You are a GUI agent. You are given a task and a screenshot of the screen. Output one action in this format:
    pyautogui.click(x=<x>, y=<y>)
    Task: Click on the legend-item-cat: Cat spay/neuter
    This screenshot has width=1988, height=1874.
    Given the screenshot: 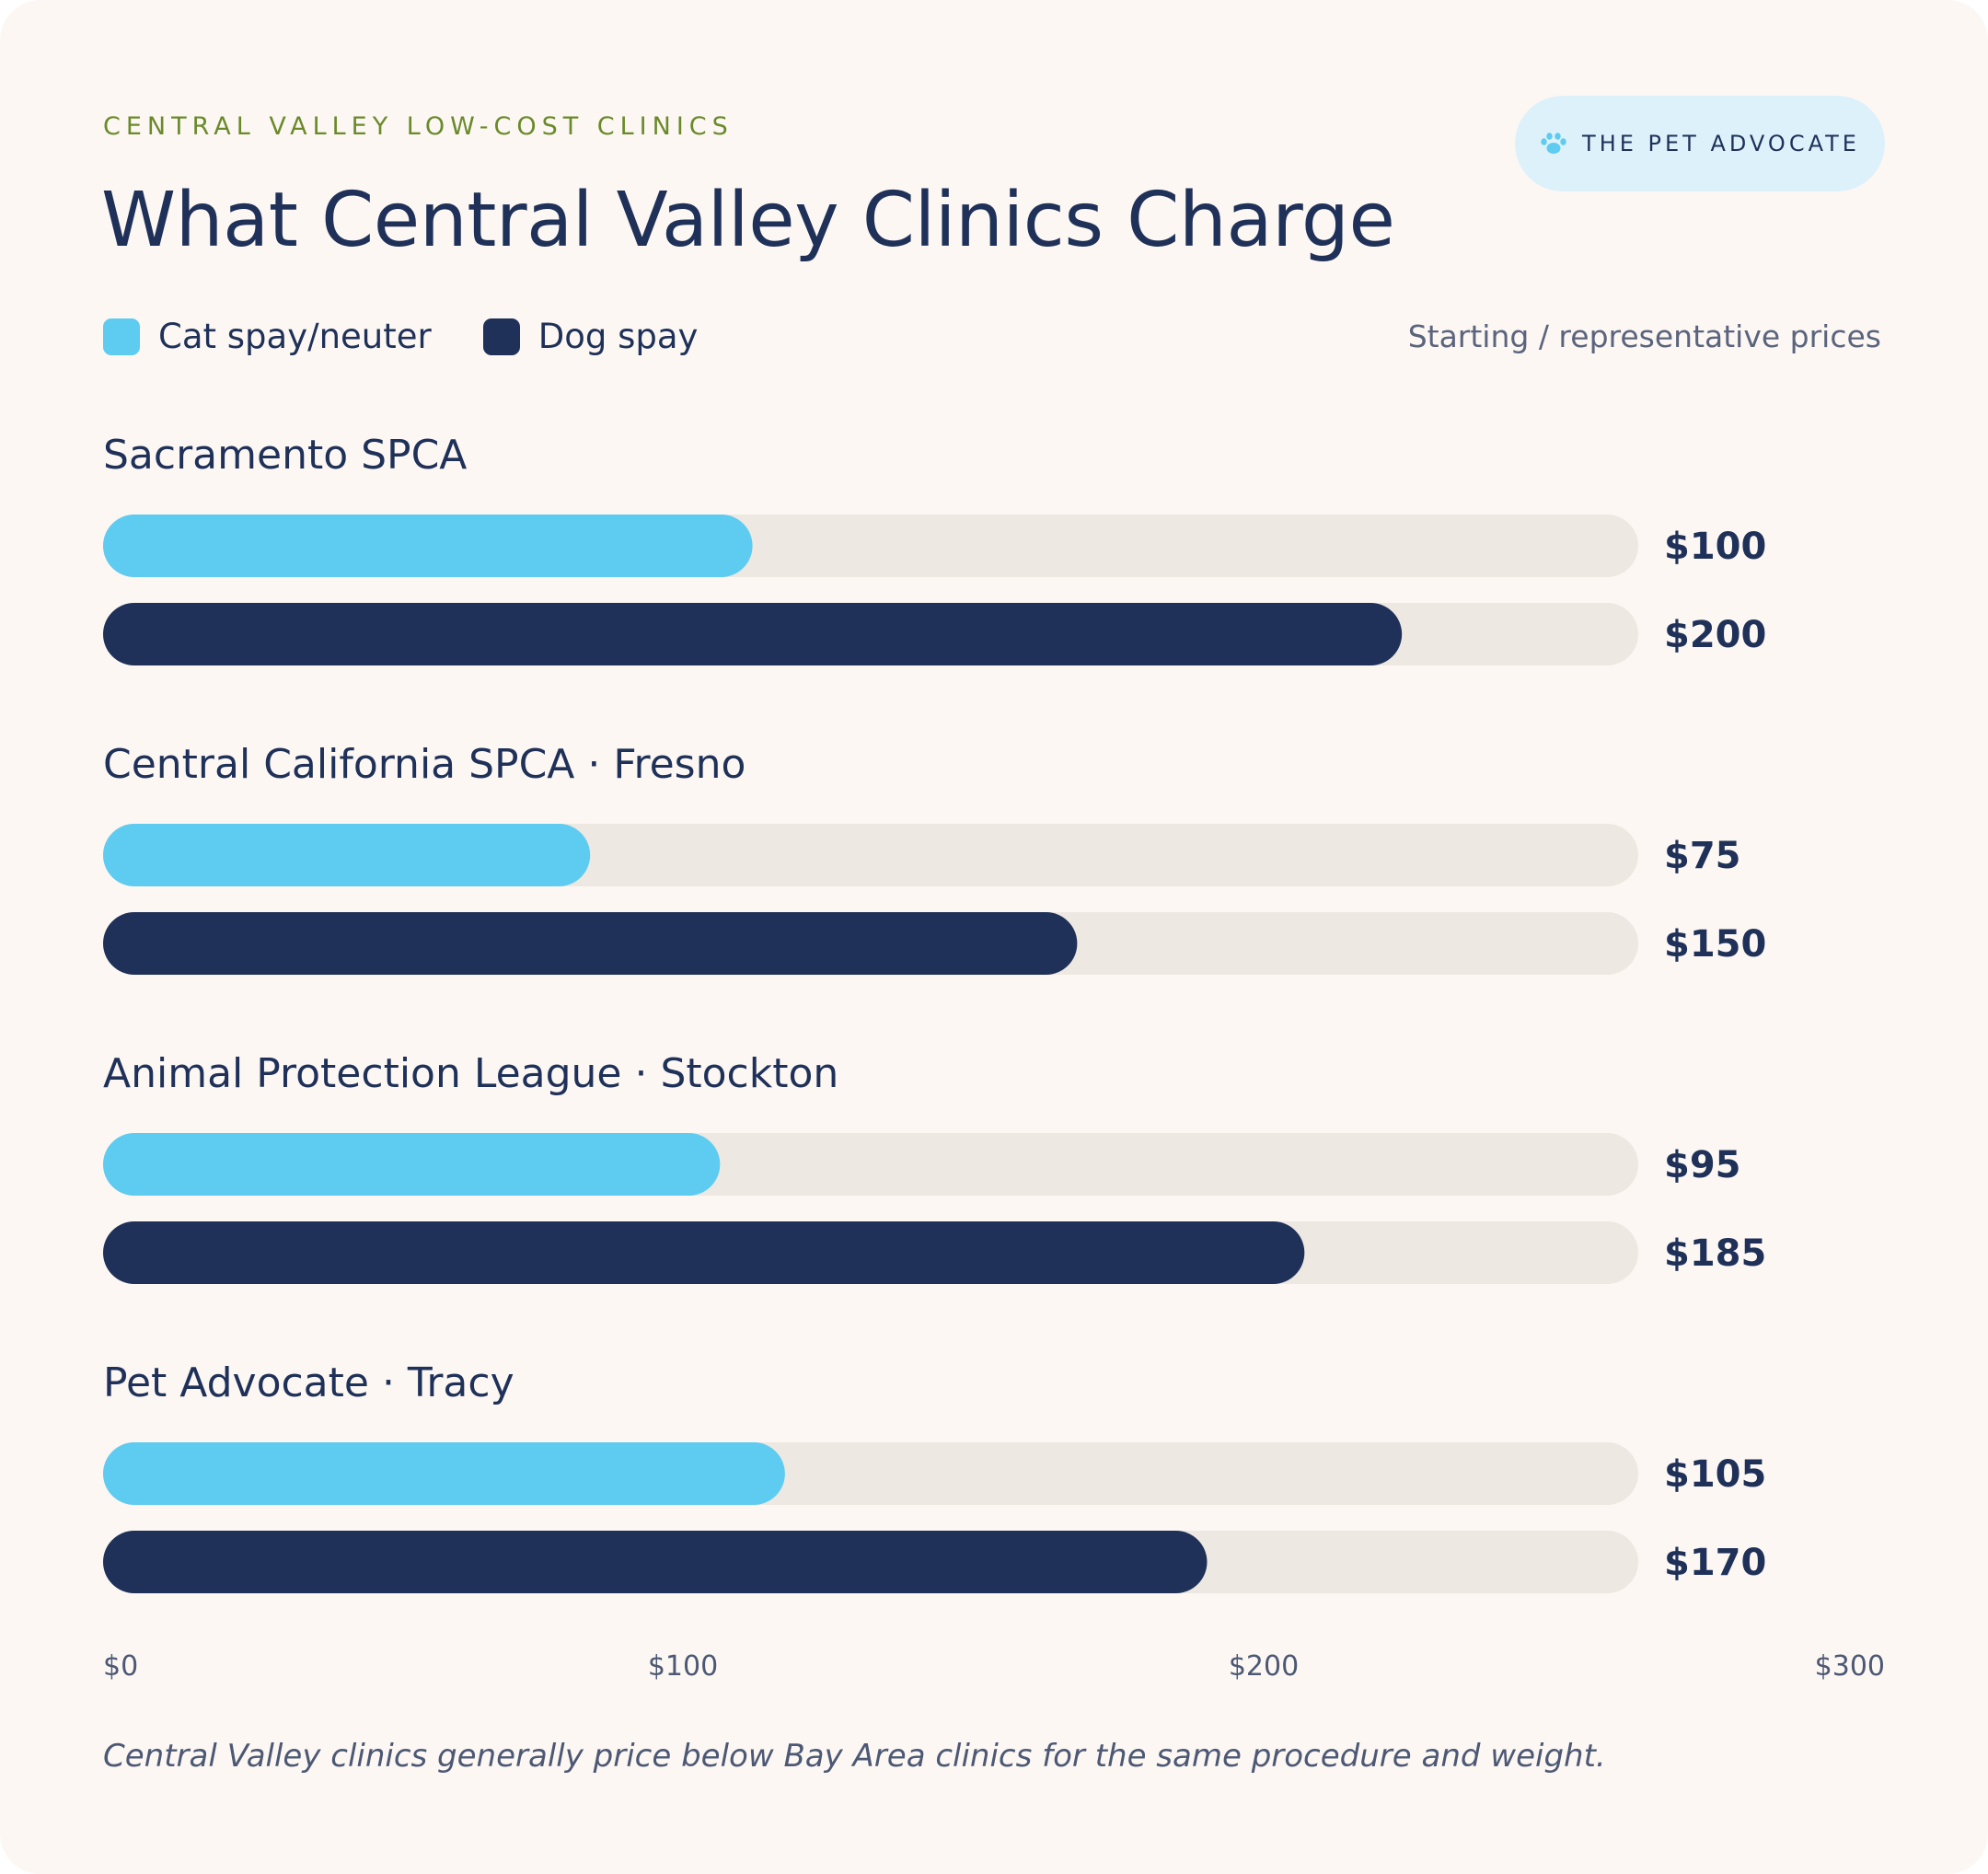 What is the action you would take?
    pyautogui.click(x=267, y=337)
    